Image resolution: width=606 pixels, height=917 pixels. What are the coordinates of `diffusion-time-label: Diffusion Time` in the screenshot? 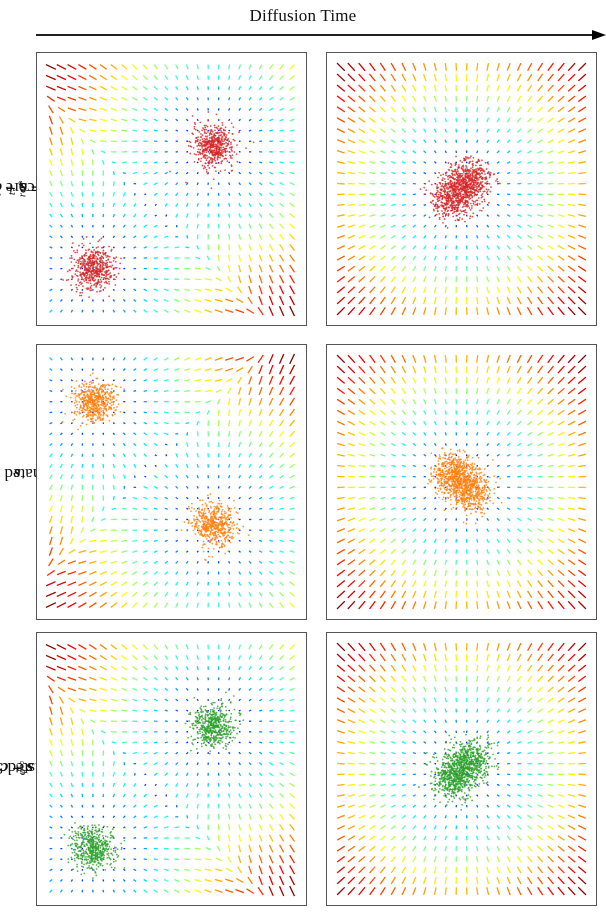 It's located at (303, 15).